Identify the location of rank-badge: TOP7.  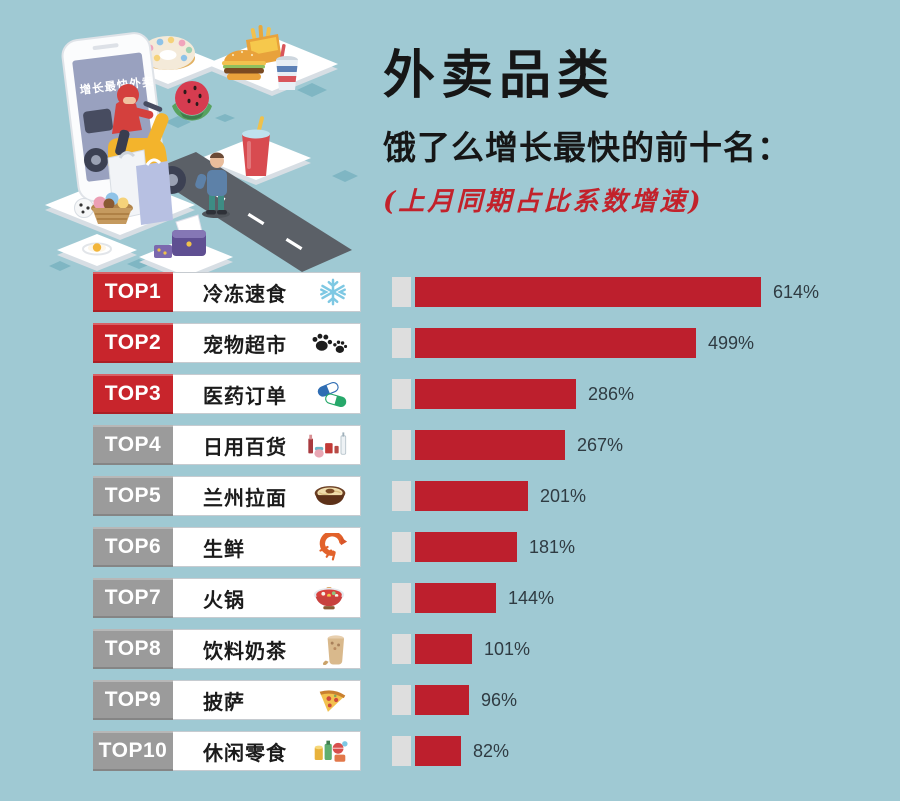
(133, 598).